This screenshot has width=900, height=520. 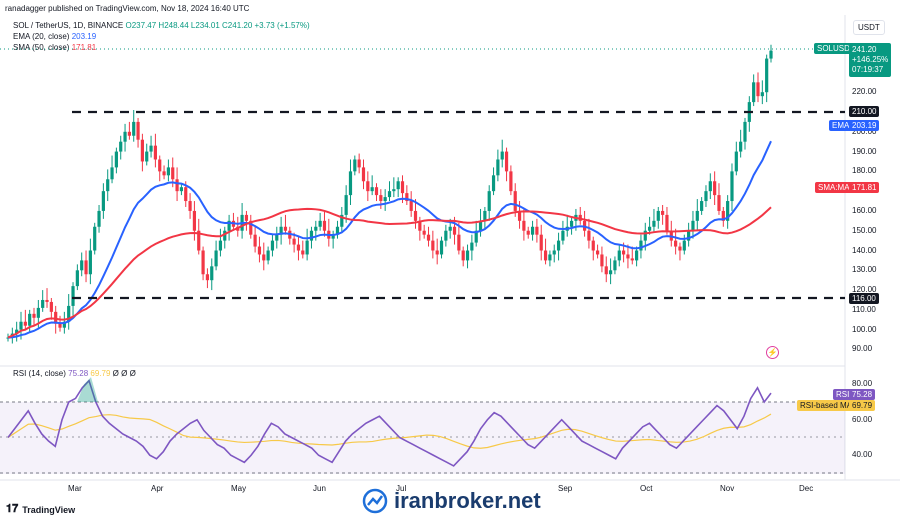 What do you see at coordinates (868, 69) in the screenshot?
I see `bar-countdown: 07:19:37` at bounding box center [868, 69].